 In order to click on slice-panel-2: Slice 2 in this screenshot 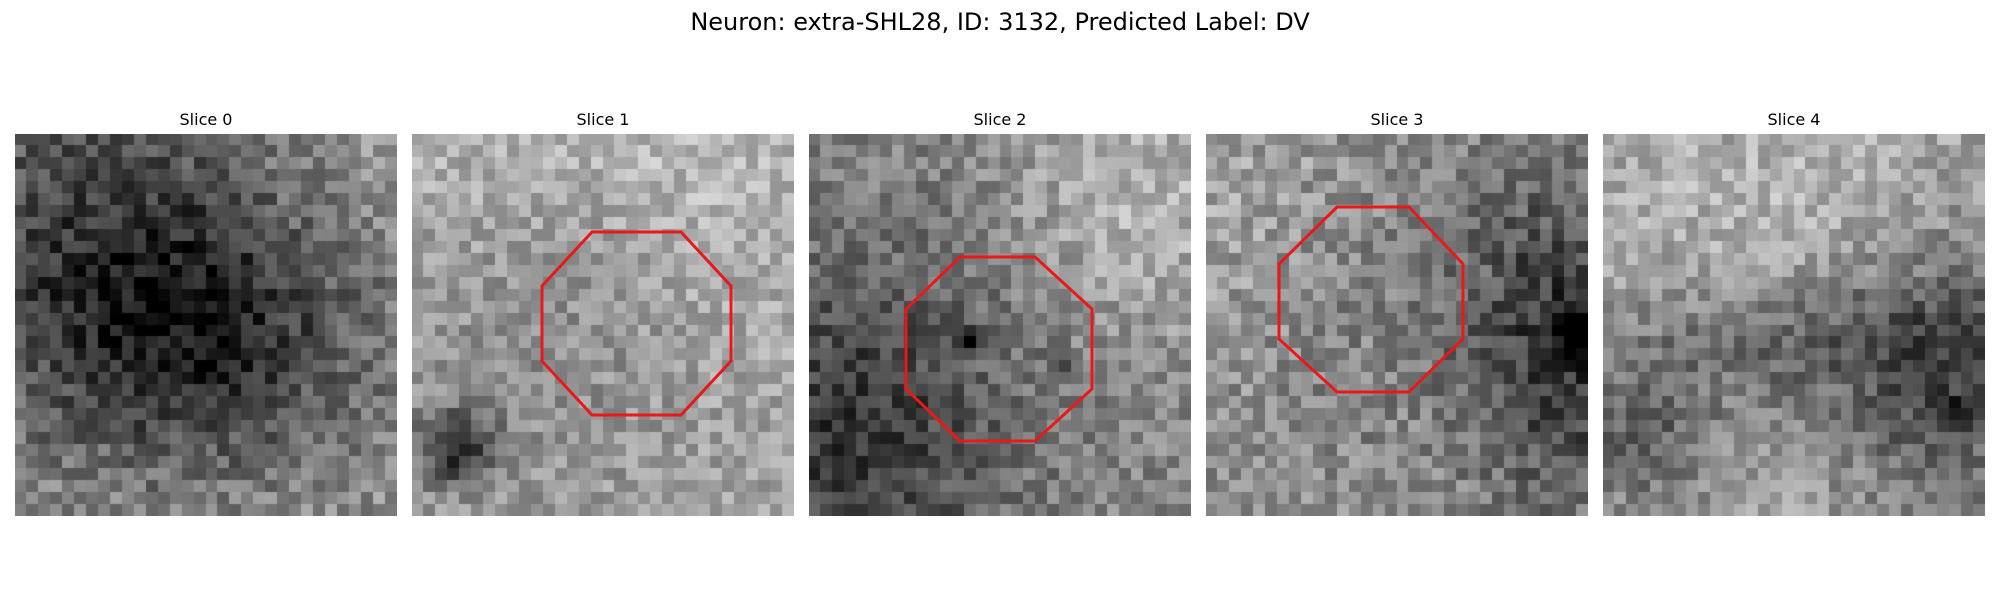, I will do `click(1000, 312)`.